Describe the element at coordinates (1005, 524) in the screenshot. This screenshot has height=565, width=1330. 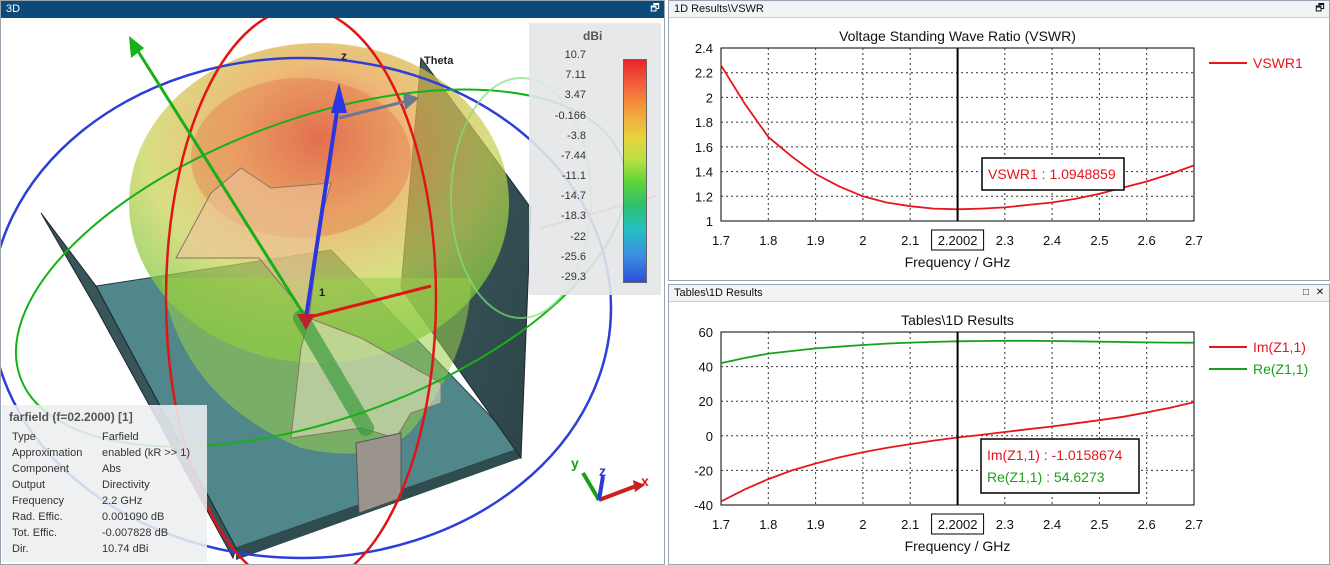
I see `x-tick-label: 2.3` at that location.